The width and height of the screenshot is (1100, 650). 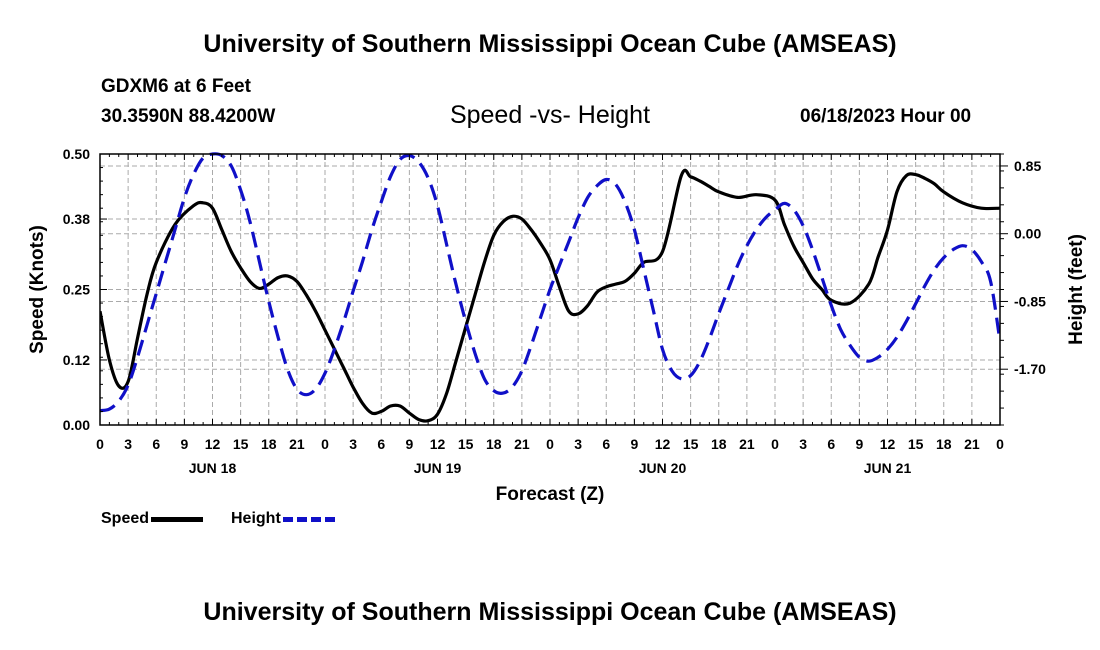 I want to click on forecast-datetime: 06/18/2023 Hour 00, so click(x=886, y=116).